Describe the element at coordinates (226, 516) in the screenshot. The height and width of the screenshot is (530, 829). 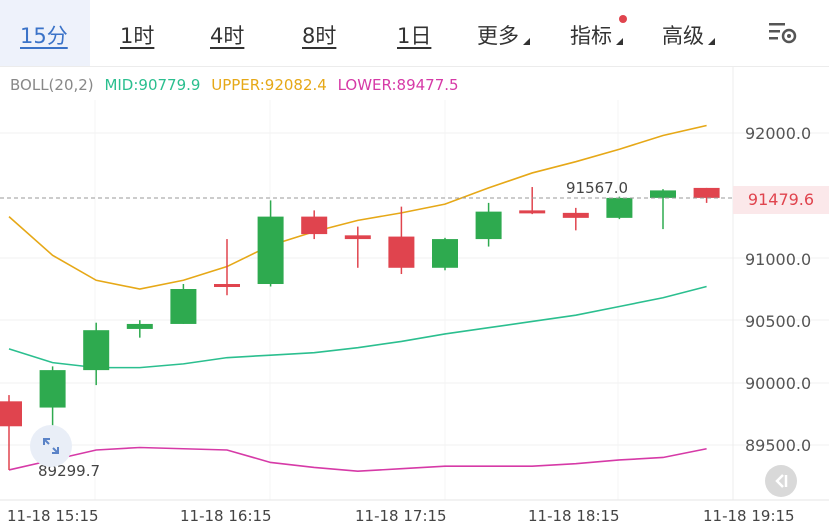
I see `x-tick-label: 11-18 16:15` at that location.